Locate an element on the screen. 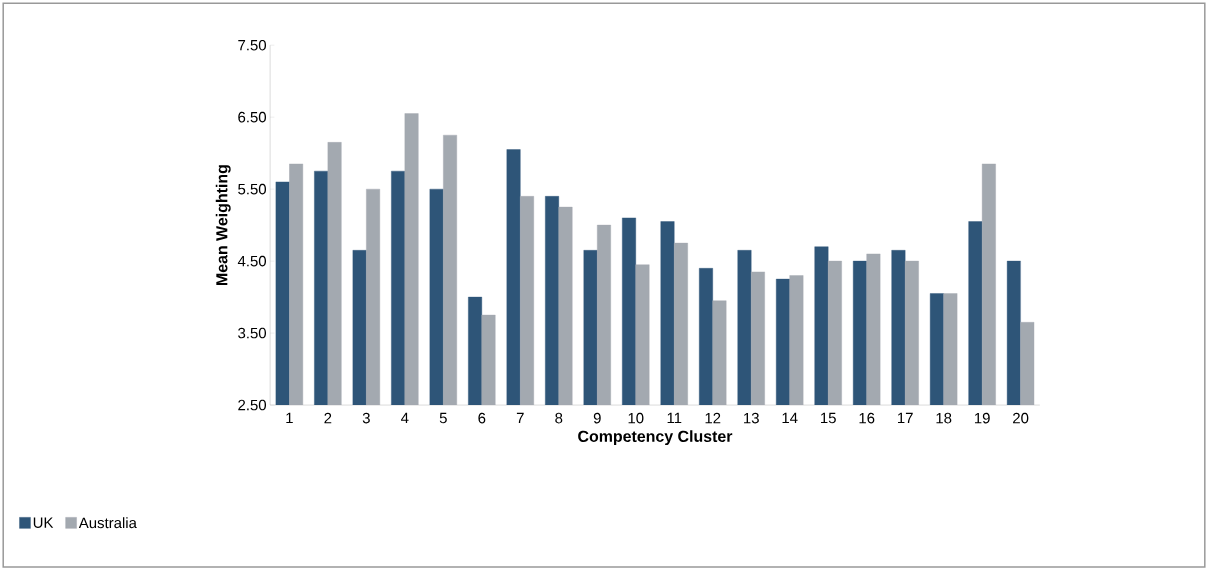  x-tick-label: 18 is located at coordinates (944, 418).